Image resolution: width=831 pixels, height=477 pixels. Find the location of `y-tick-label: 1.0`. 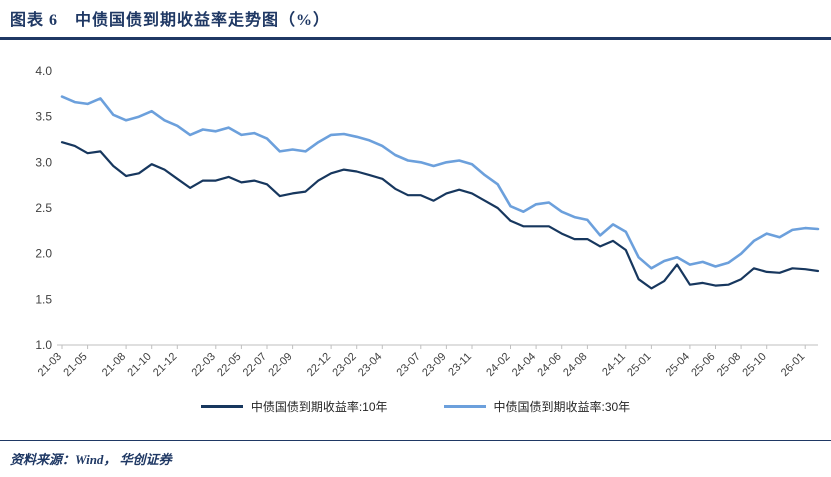

y-tick-label: 1.0 is located at coordinates (43, 345).